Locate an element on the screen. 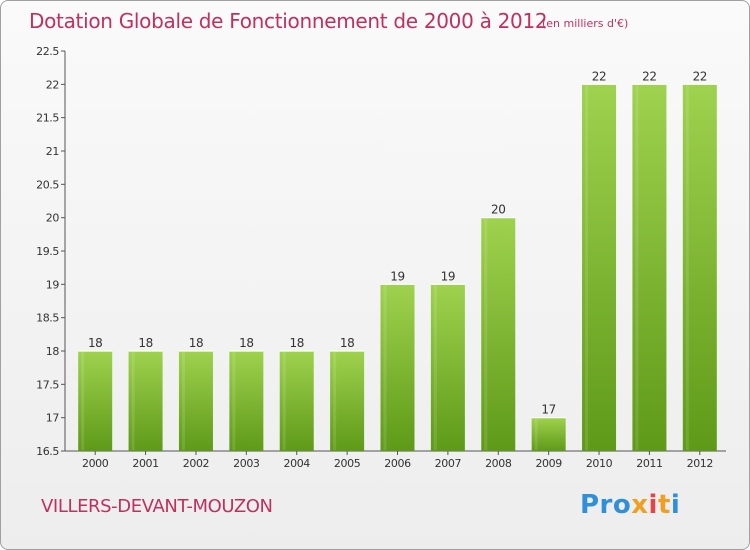 This screenshot has width=750, height=550. y-tick-label: 21 is located at coordinates (52, 151).